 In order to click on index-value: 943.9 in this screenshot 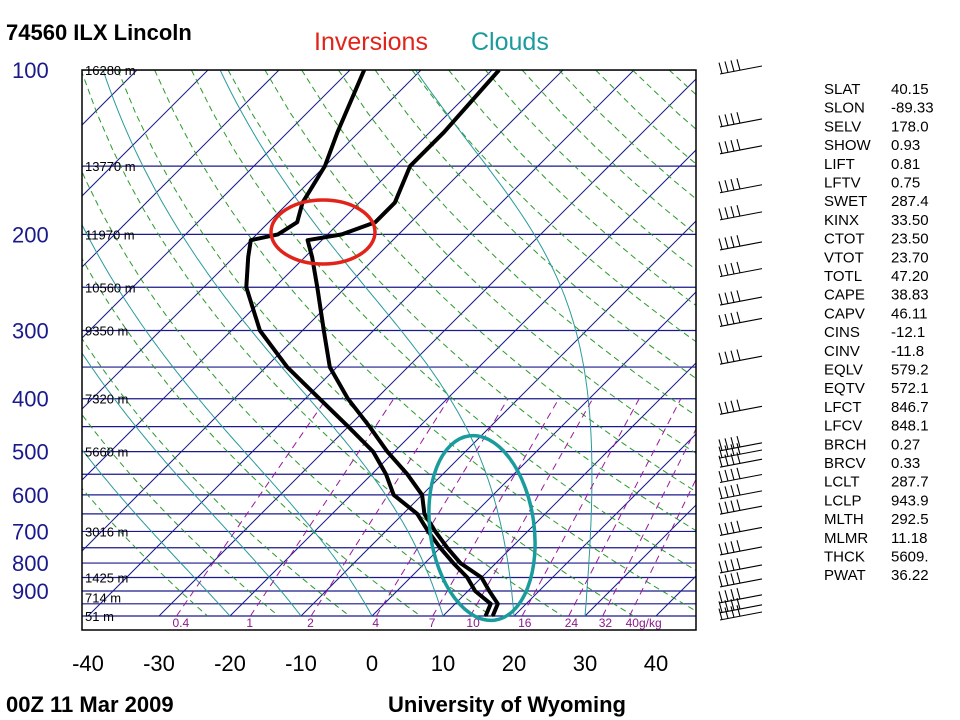, I will do `click(910, 500)`.